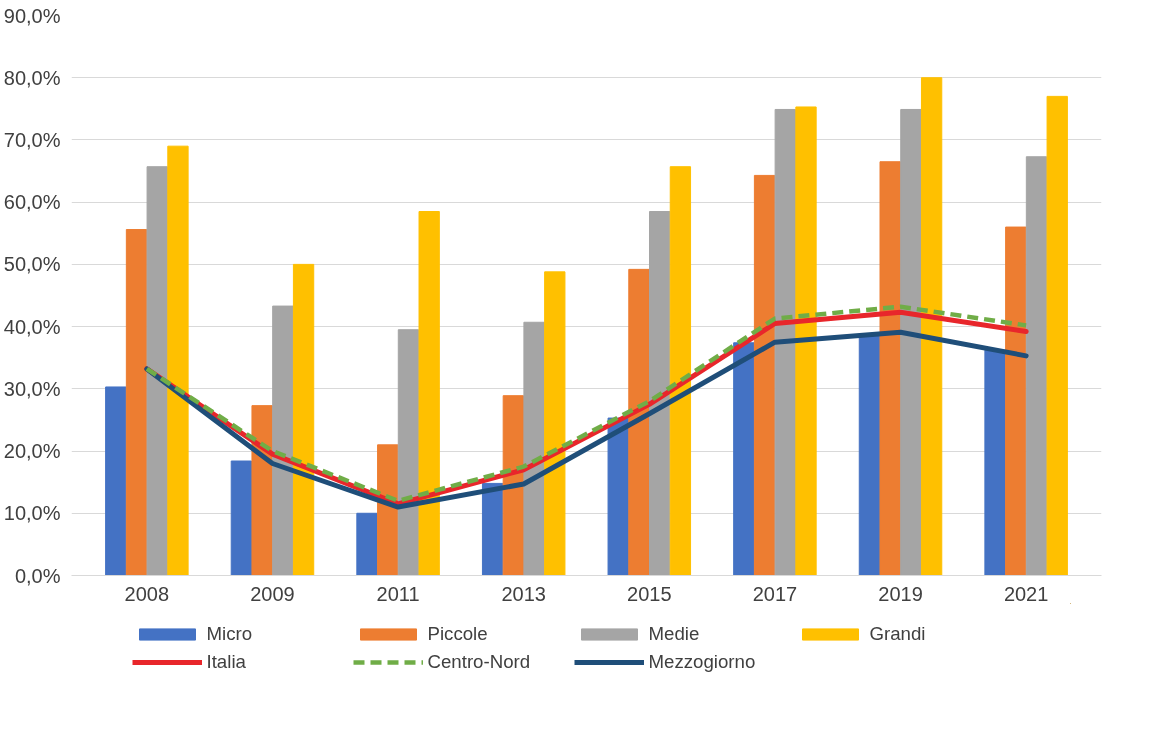  I want to click on x-tick-label: 2017, so click(775, 593).